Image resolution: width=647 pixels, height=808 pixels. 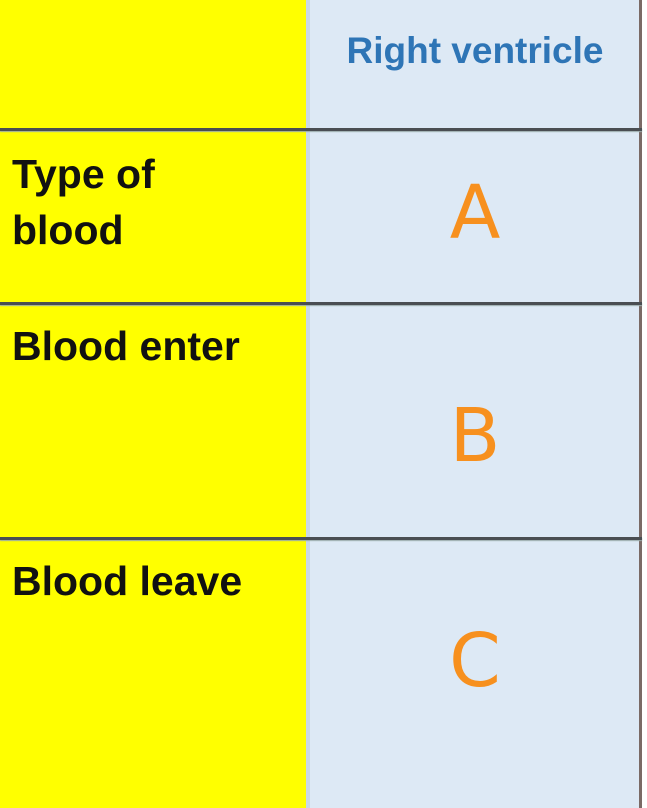 What do you see at coordinates (475, 213) in the screenshot?
I see `answer-a: A` at bounding box center [475, 213].